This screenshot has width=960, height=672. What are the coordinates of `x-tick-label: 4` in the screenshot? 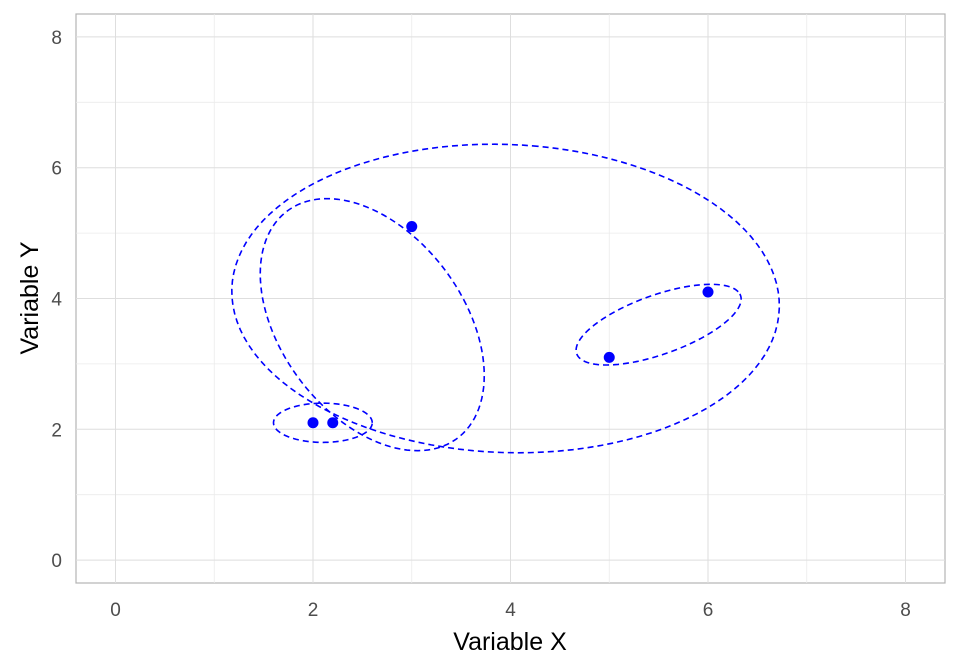 It's located at (510, 610).